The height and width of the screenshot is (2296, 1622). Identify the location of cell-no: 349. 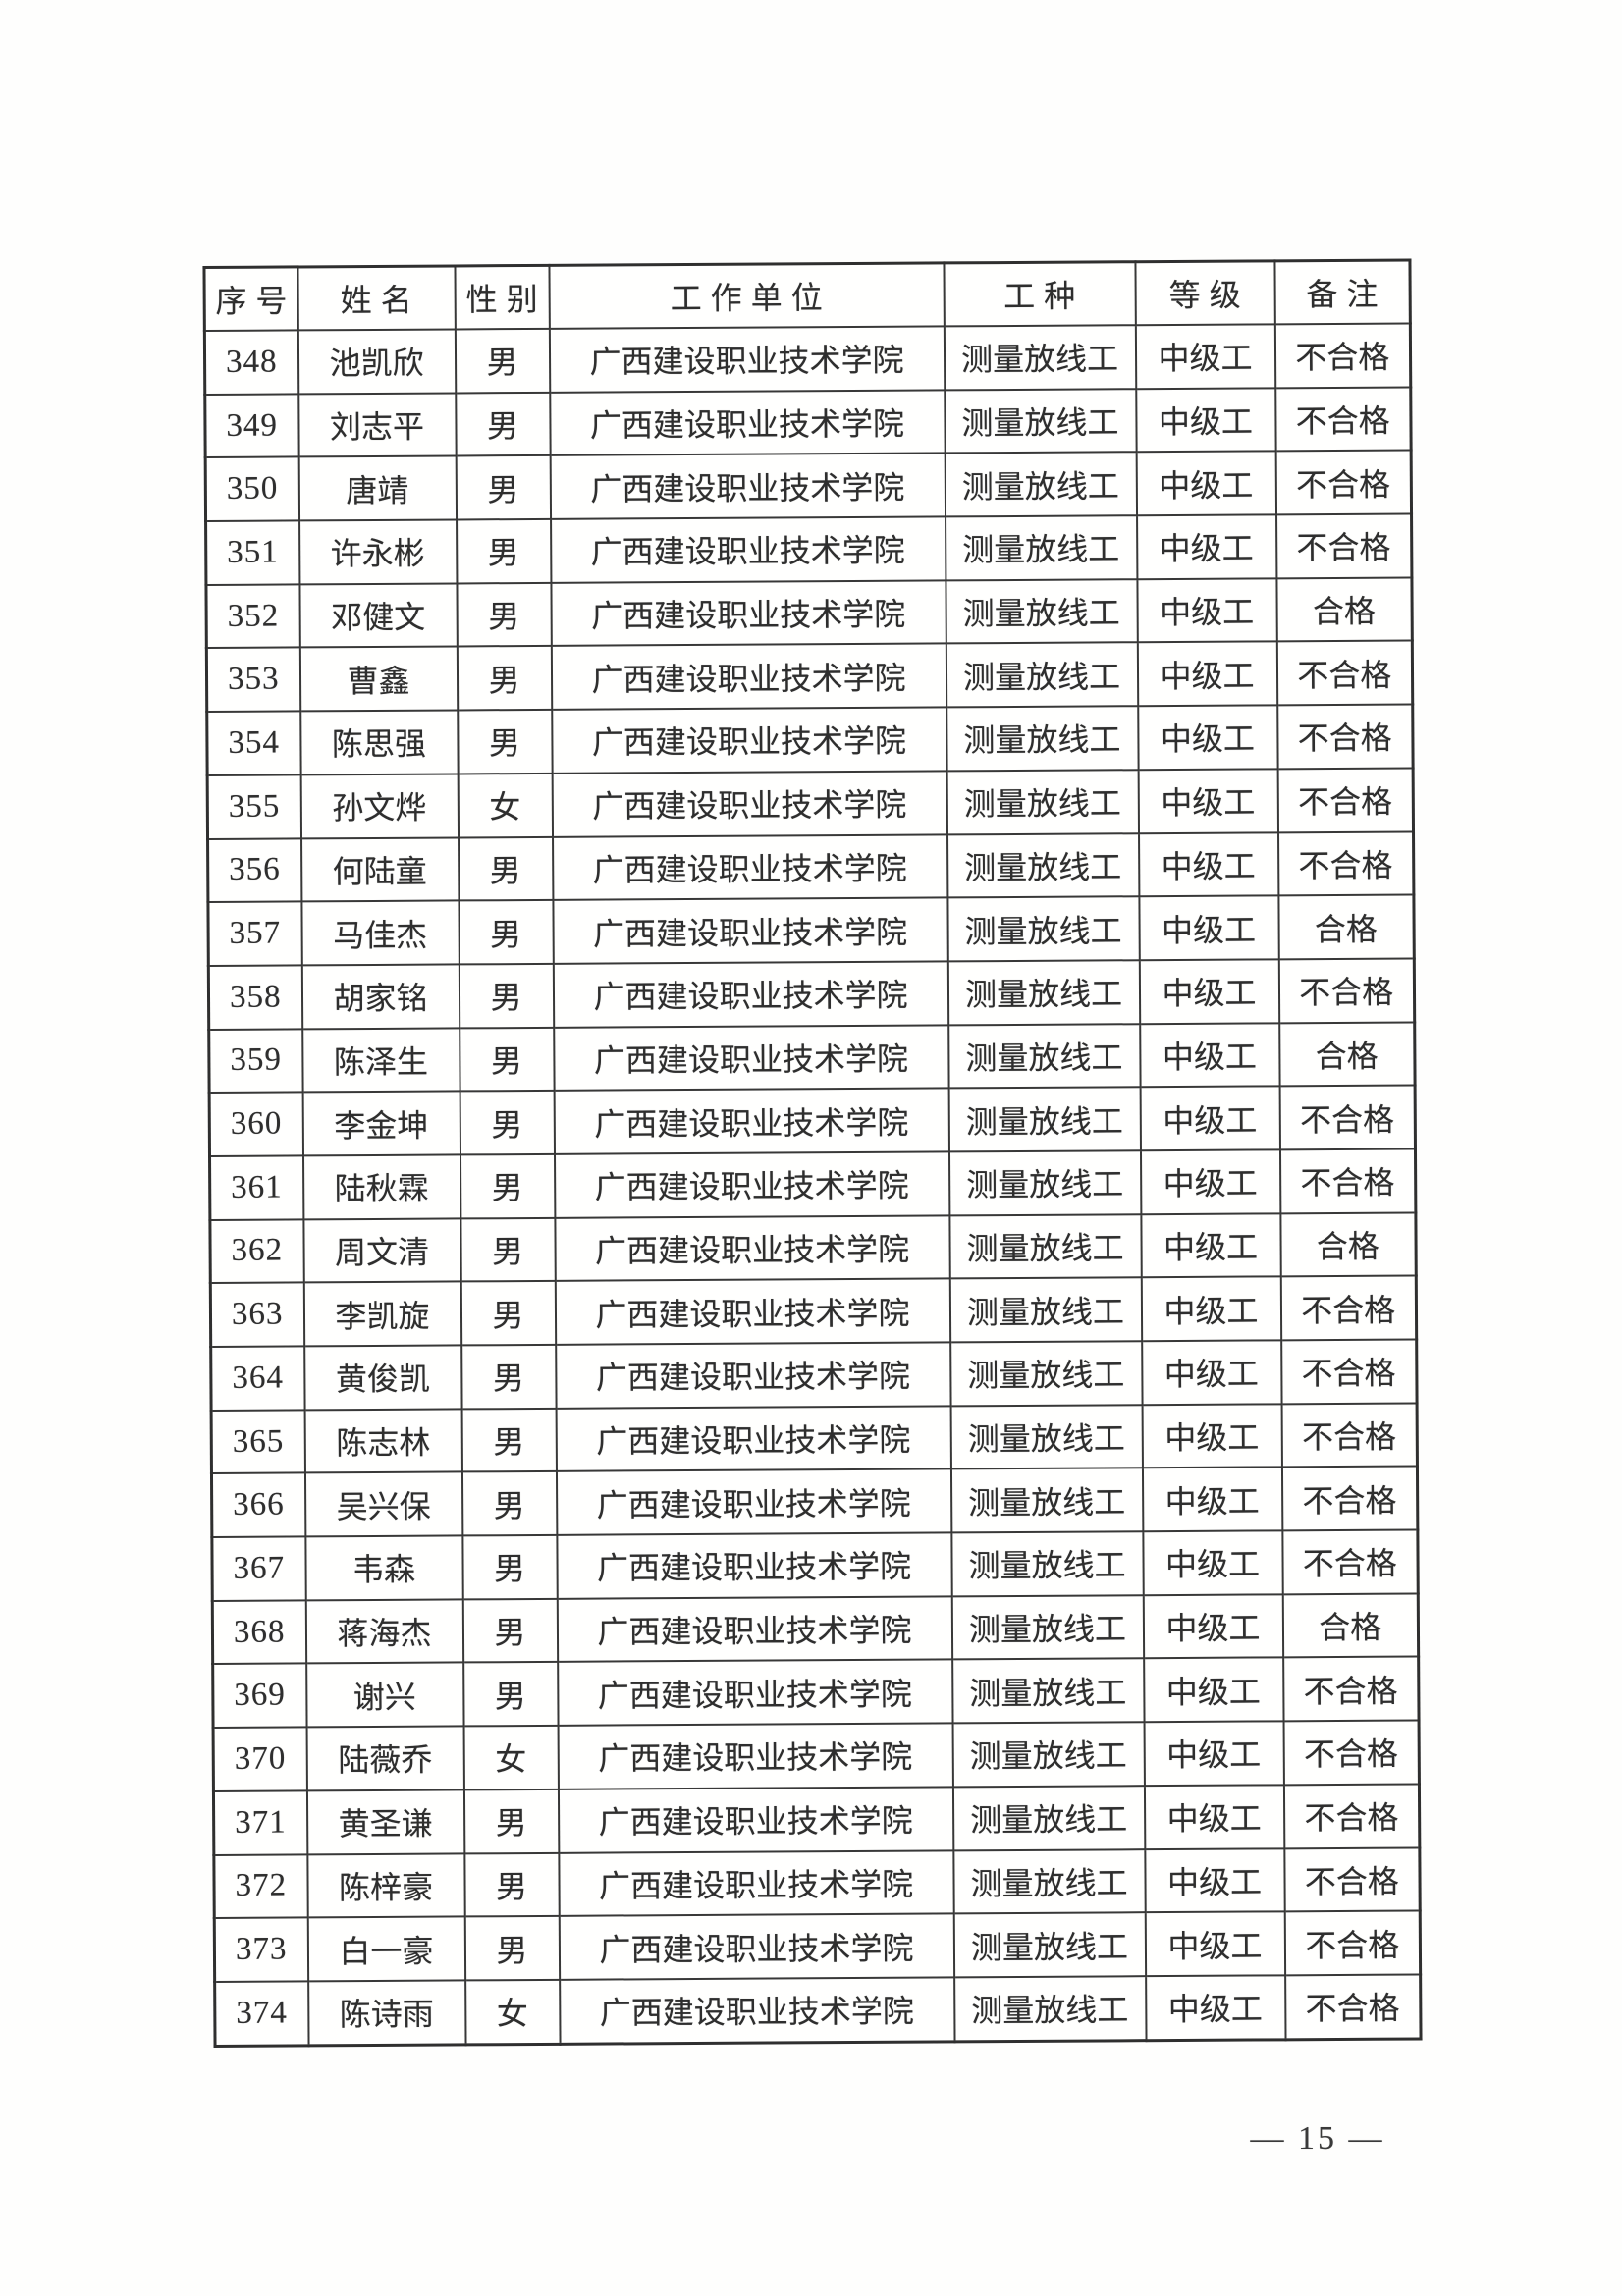
(251, 426).